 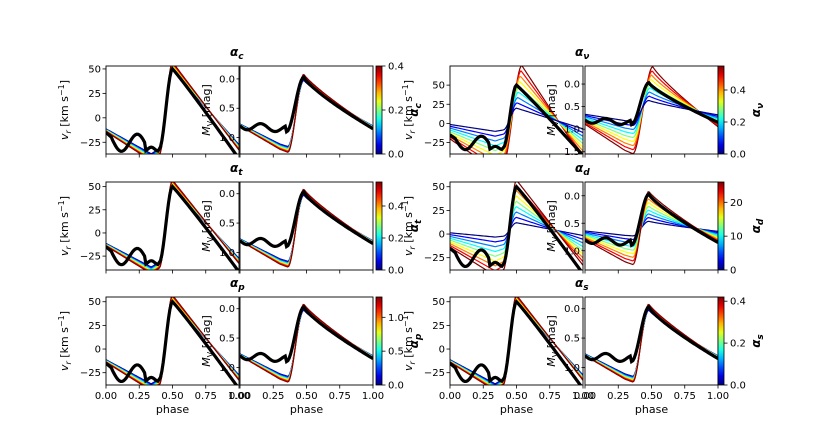 I want to click on param-title: αd, so click(x=582, y=169).